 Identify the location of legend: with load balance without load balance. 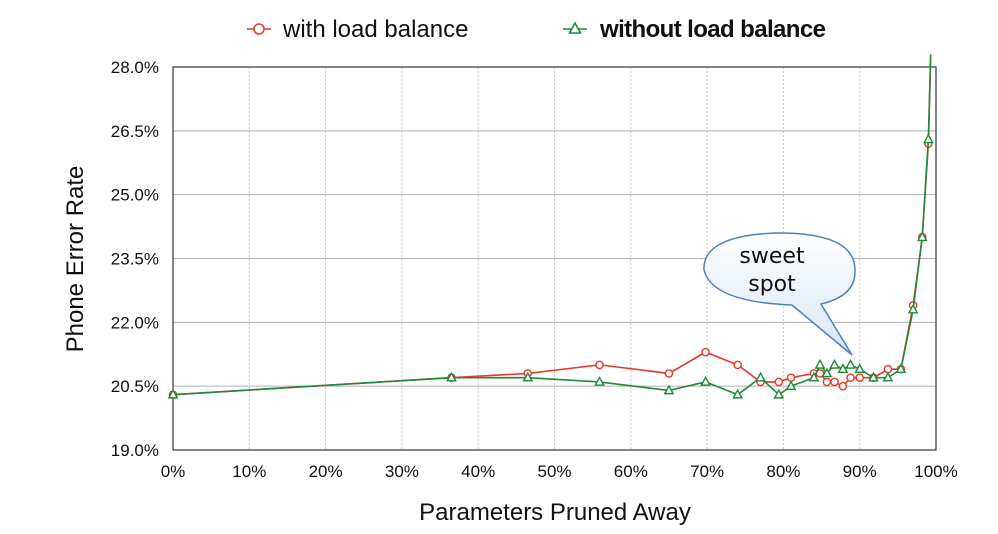
(536, 29).